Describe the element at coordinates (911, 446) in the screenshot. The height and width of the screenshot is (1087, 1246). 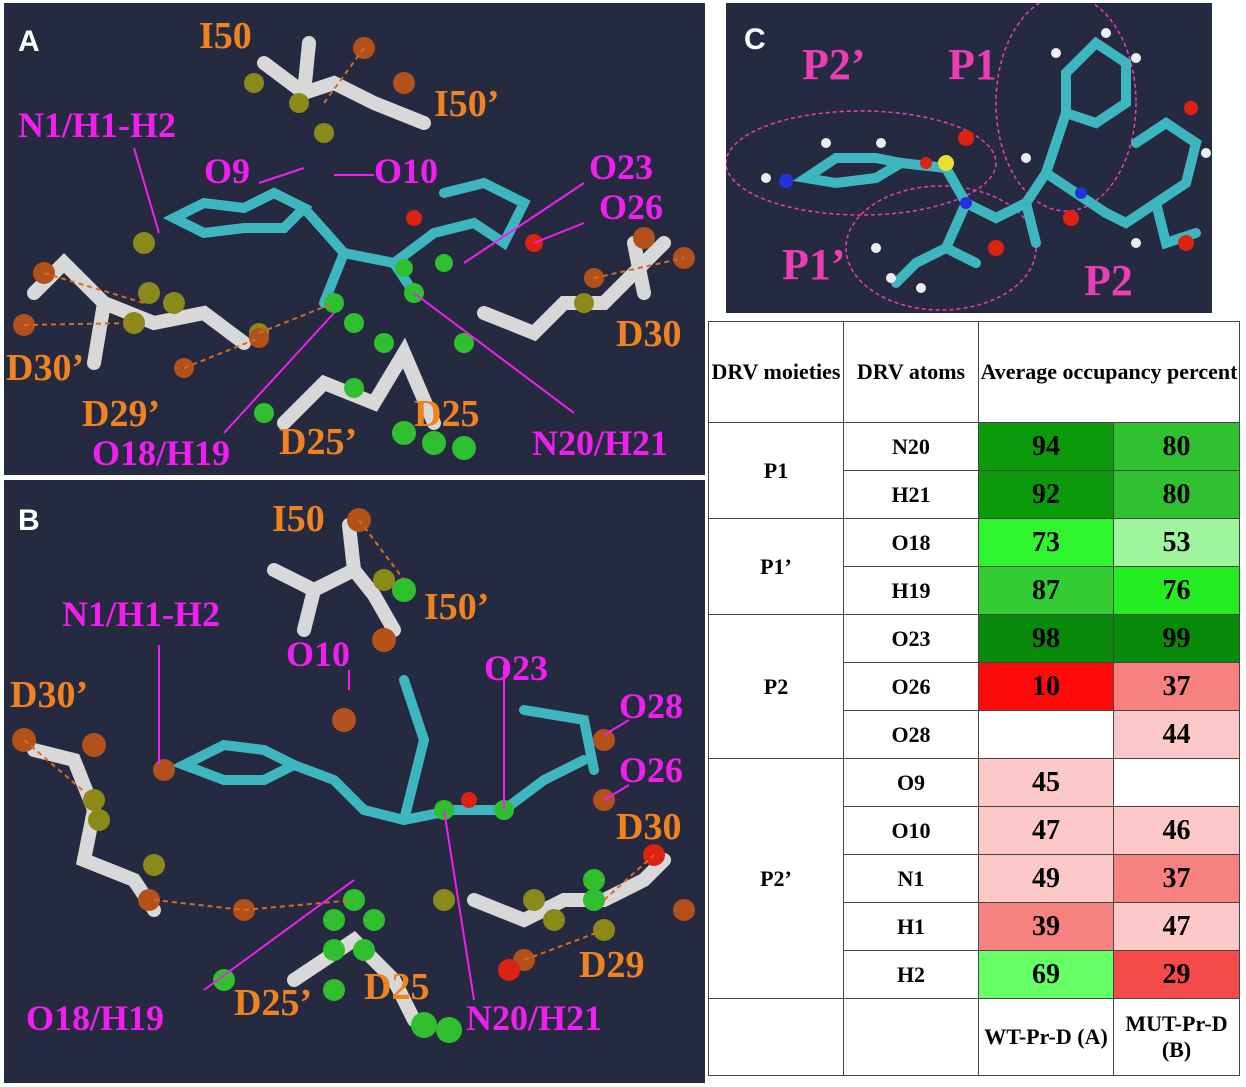
I see `atom-cell: N20` at that location.